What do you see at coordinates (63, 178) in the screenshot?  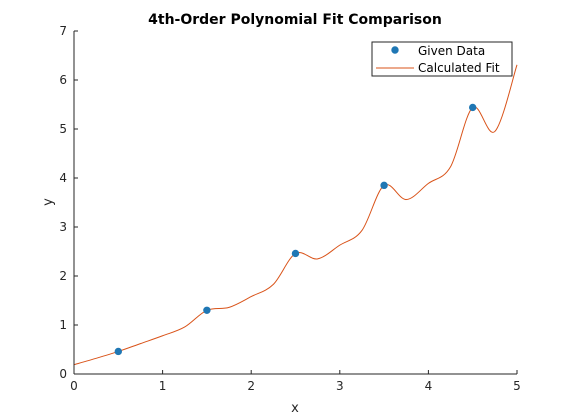 I see `y-tick-label: 4` at bounding box center [63, 178].